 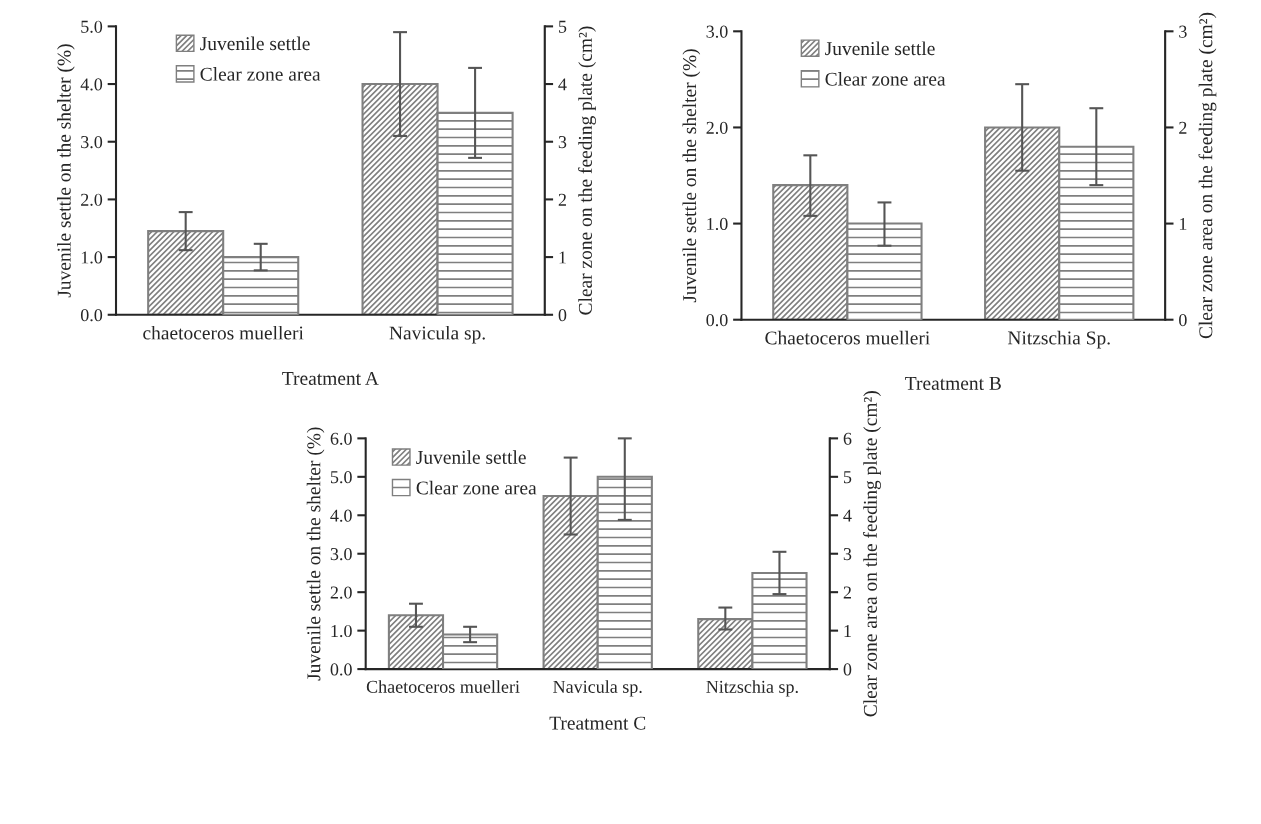 What do you see at coordinates (341, 438) in the screenshot?
I see `y-tick-label: 6.0` at bounding box center [341, 438].